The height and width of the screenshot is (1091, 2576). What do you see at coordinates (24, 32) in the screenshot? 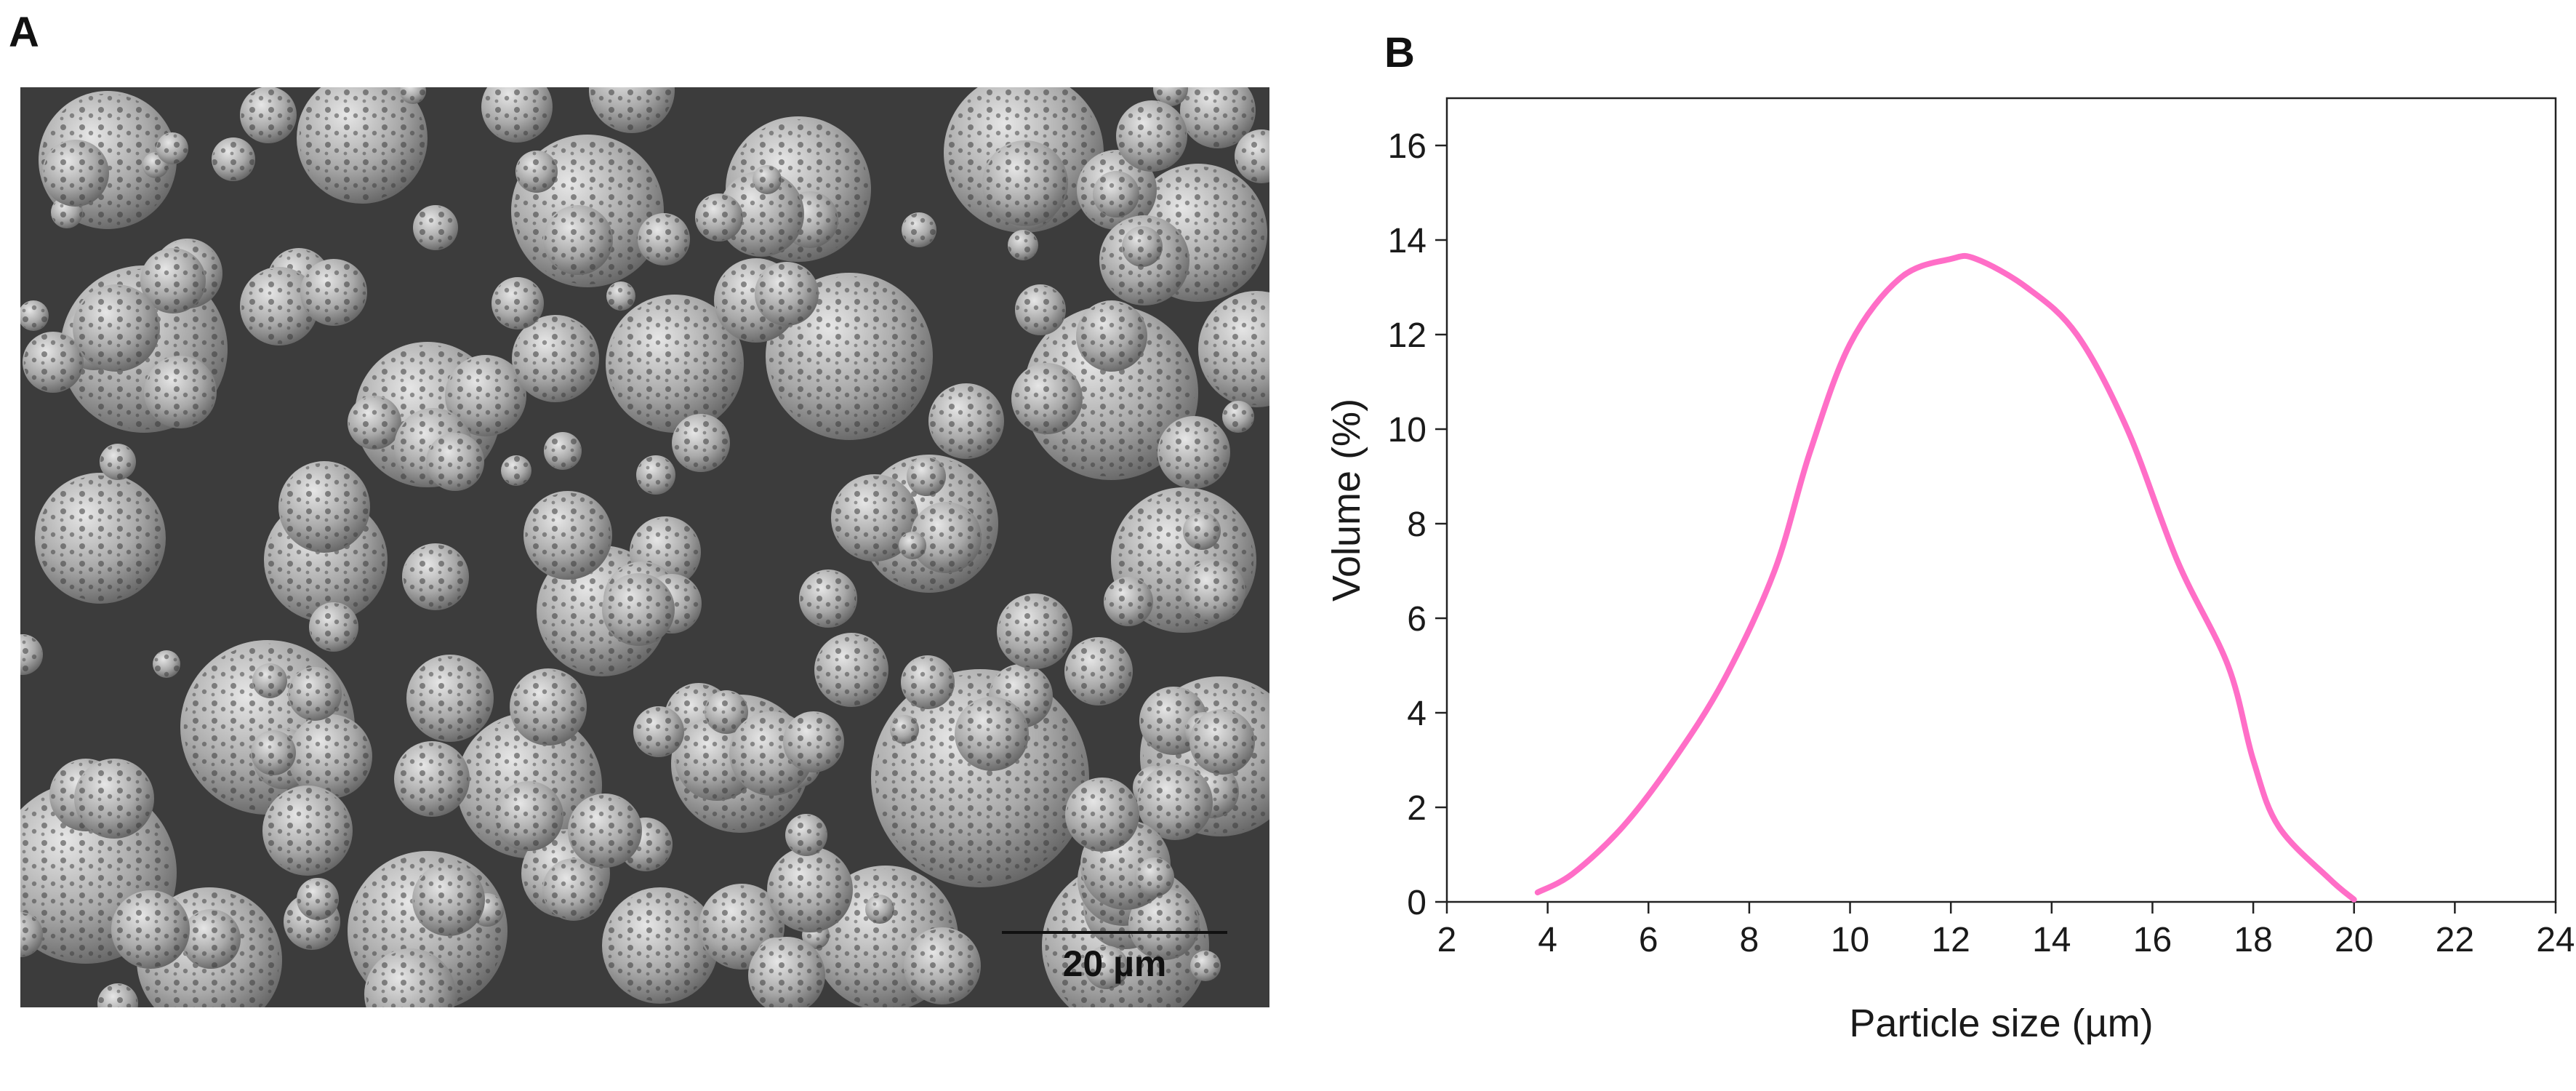
I see `panel-a-label: A` at bounding box center [24, 32].